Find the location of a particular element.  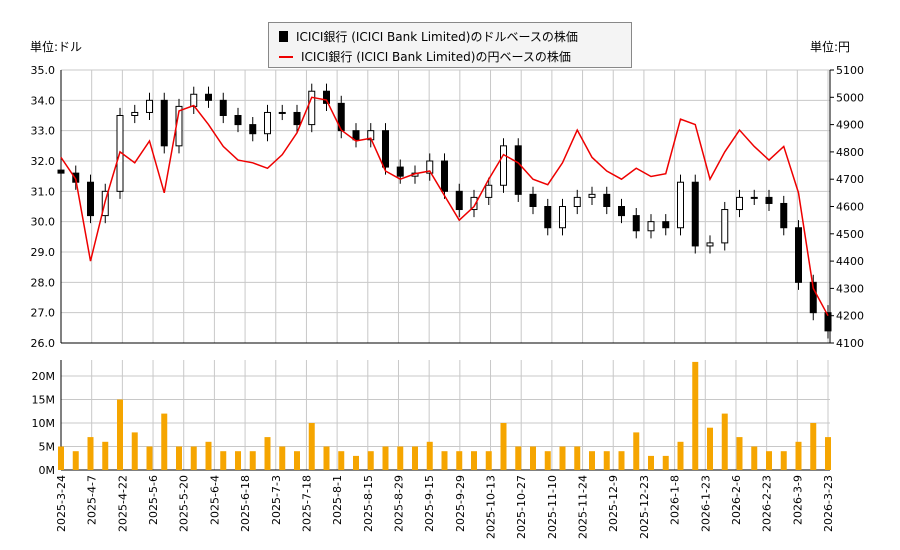

left-unit-label: 単位:ドル is located at coordinates (56, 47).